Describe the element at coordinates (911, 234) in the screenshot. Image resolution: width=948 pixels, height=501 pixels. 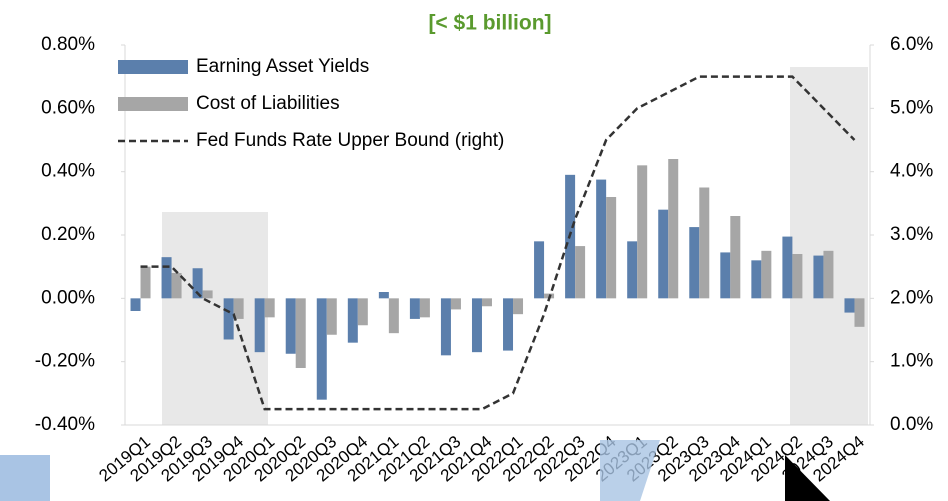
I see `y2-tick-label: 3.0%` at that location.